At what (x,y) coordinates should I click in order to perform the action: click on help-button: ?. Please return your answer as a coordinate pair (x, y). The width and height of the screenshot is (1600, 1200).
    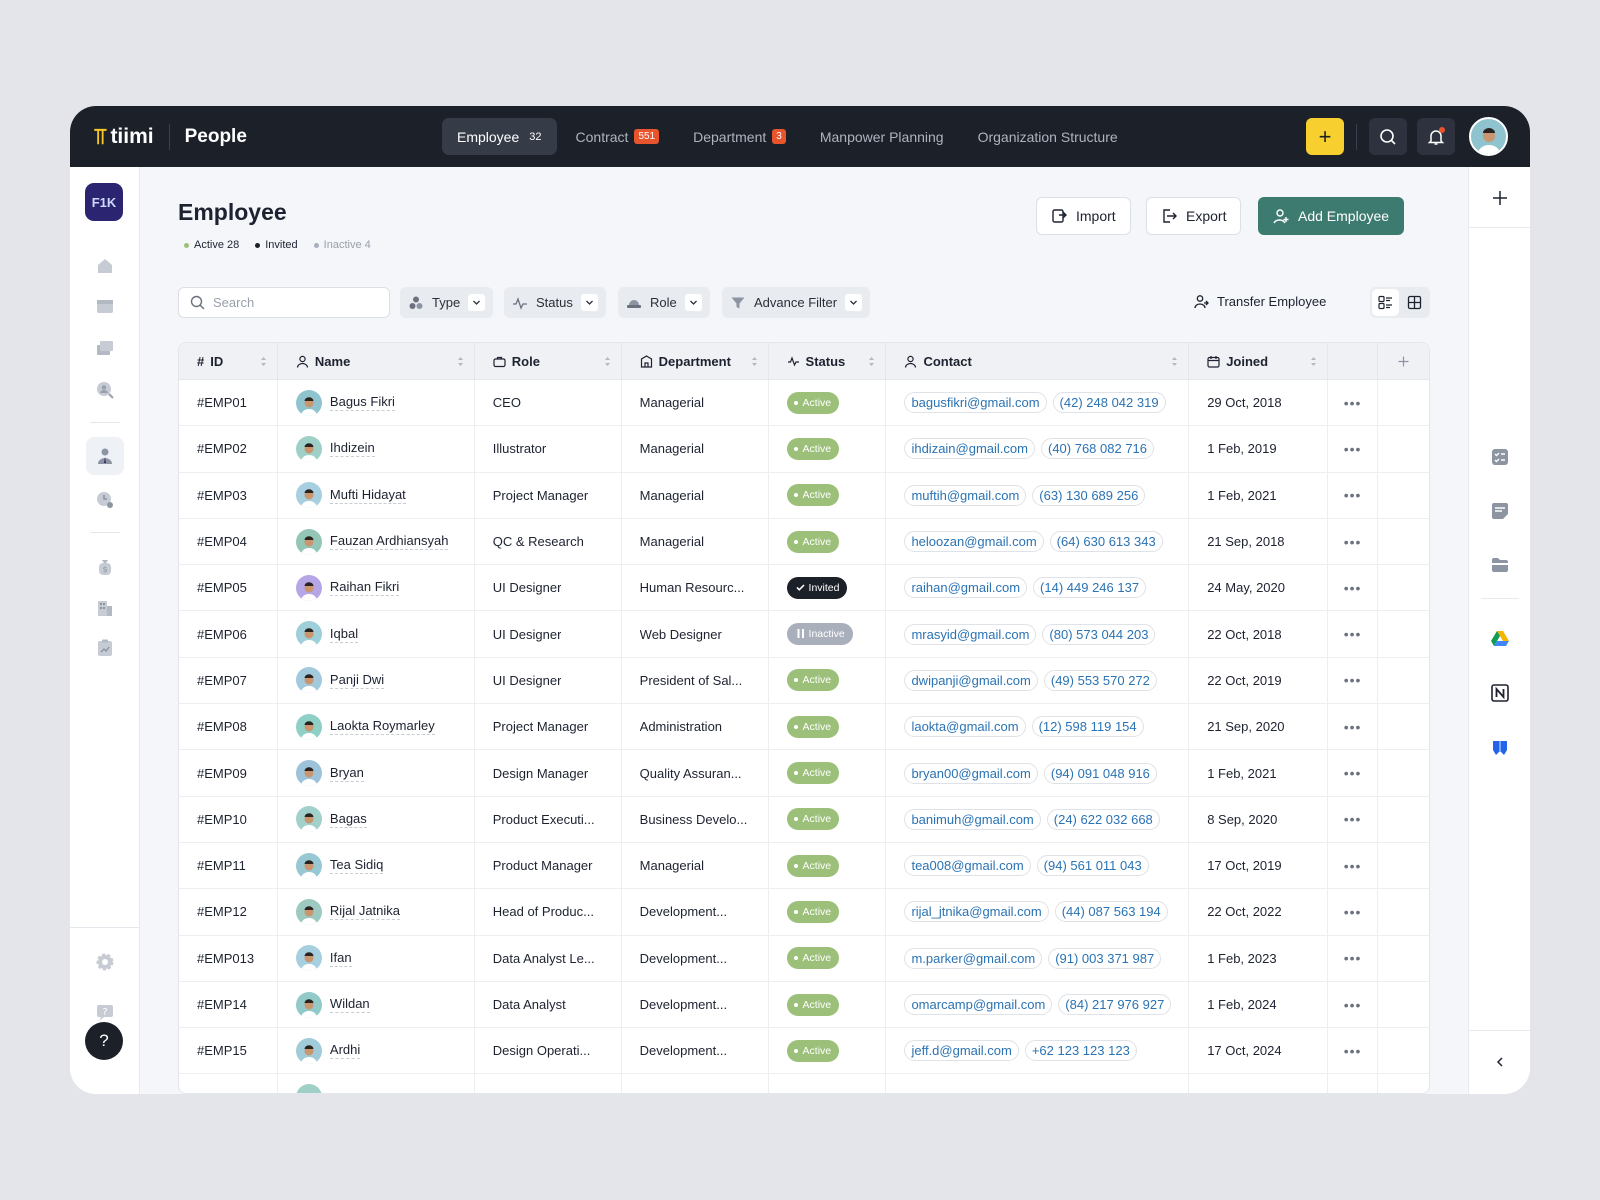
    Looking at the image, I should click on (104, 1041).